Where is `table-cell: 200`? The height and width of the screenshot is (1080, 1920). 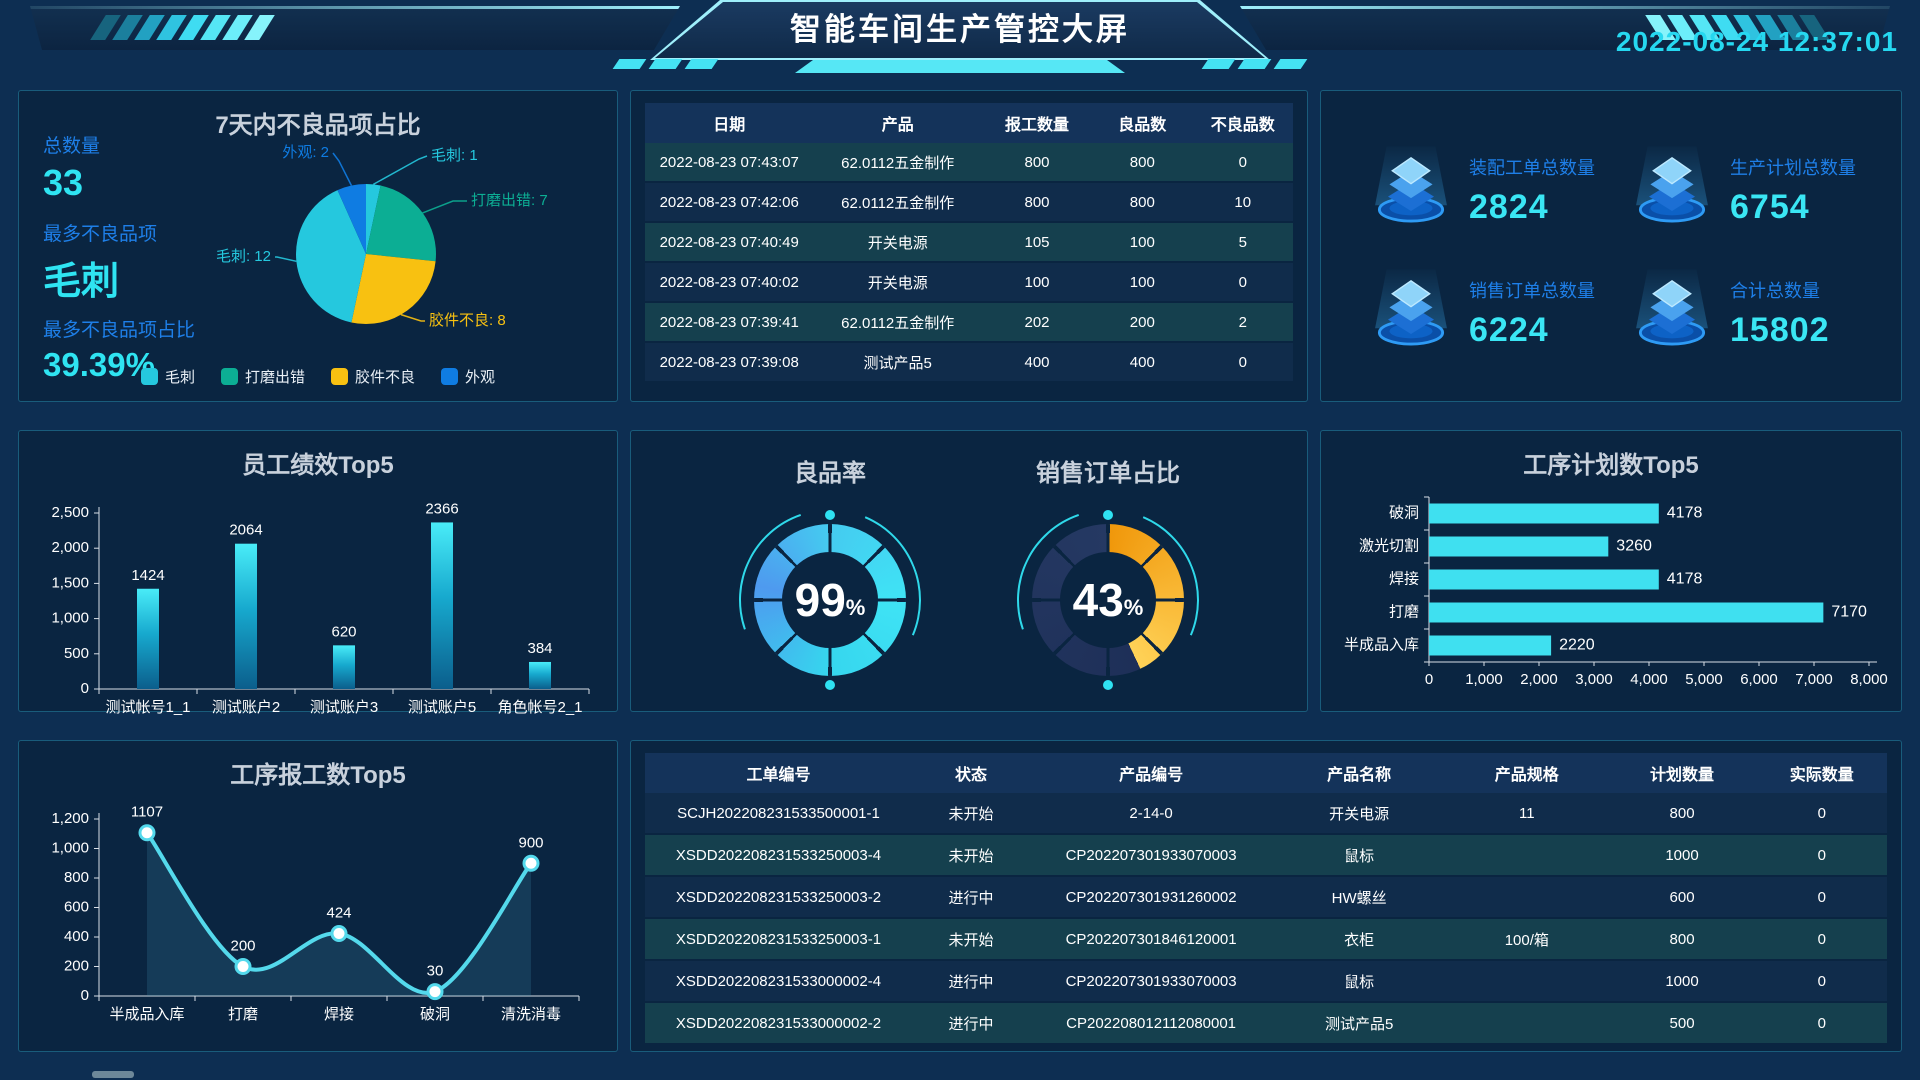
table-cell: 200 is located at coordinates (1142, 322).